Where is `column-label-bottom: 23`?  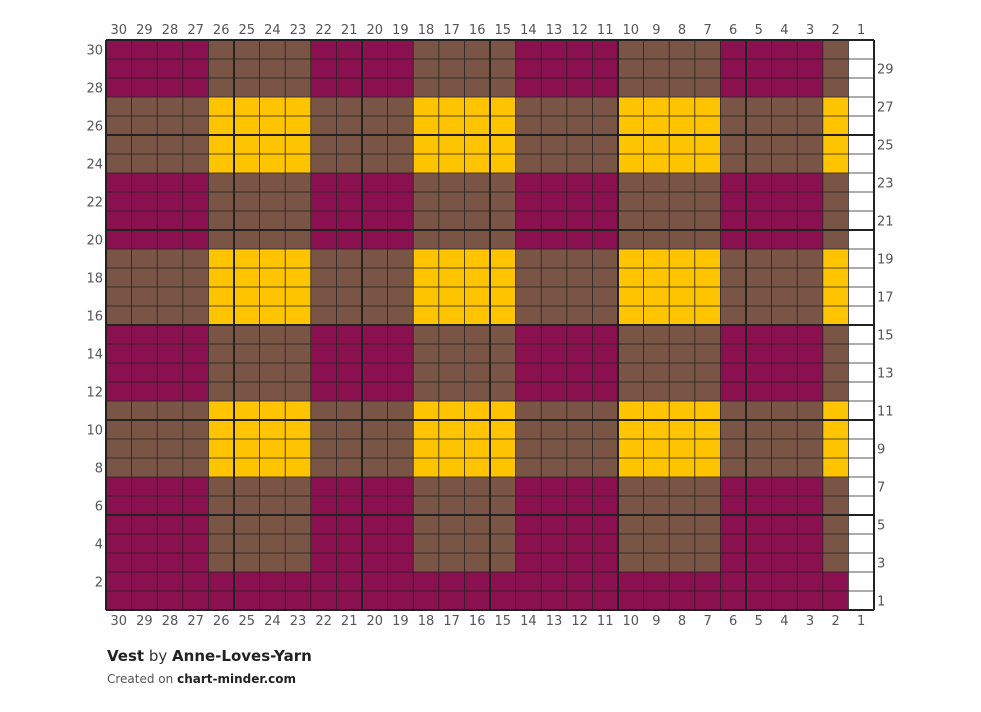 column-label-bottom: 23 is located at coordinates (298, 621).